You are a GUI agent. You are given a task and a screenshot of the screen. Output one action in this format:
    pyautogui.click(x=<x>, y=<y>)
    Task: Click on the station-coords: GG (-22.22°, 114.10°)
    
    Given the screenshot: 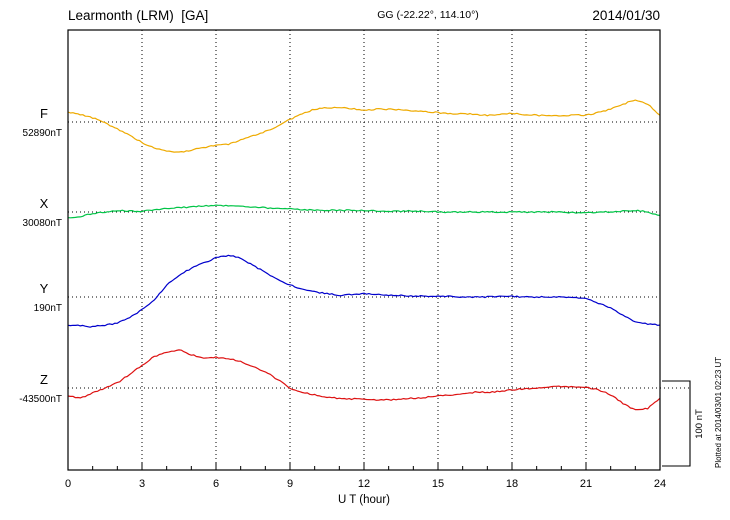 What is the action you would take?
    pyautogui.click(x=428, y=15)
    